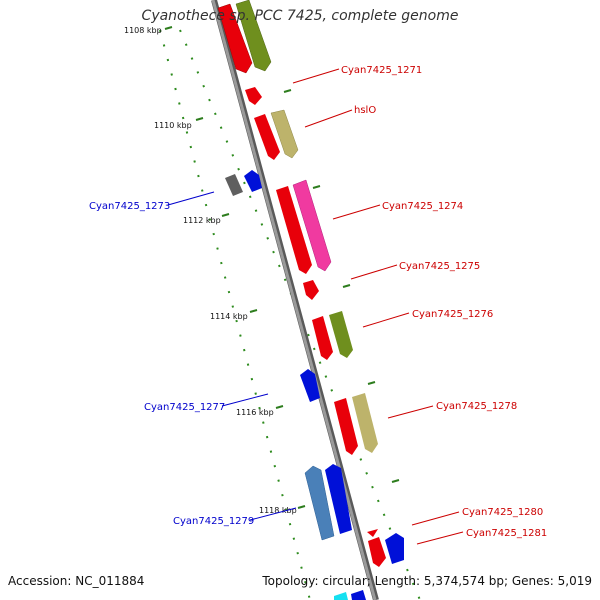 The height and width of the screenshot is (600, 600). I want to click on gene-arrow-pink, so click(312, 225).